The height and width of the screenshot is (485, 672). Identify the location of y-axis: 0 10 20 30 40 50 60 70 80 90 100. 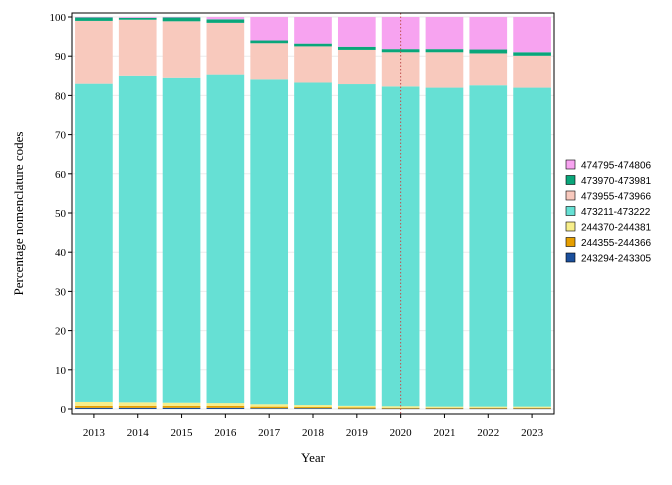
(61, 214).